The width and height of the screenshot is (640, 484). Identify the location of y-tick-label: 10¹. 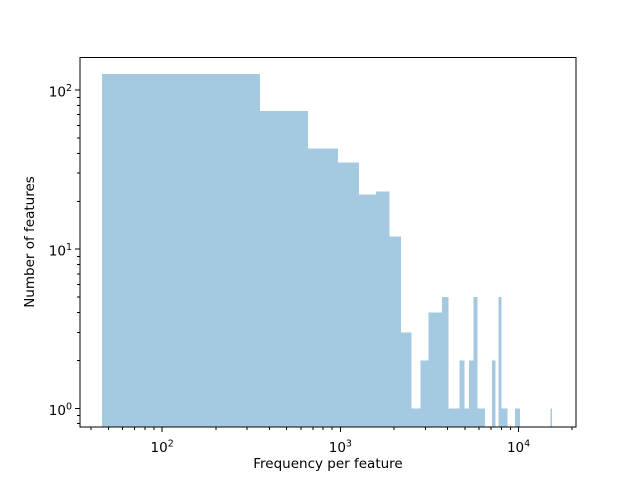
(60, 251).